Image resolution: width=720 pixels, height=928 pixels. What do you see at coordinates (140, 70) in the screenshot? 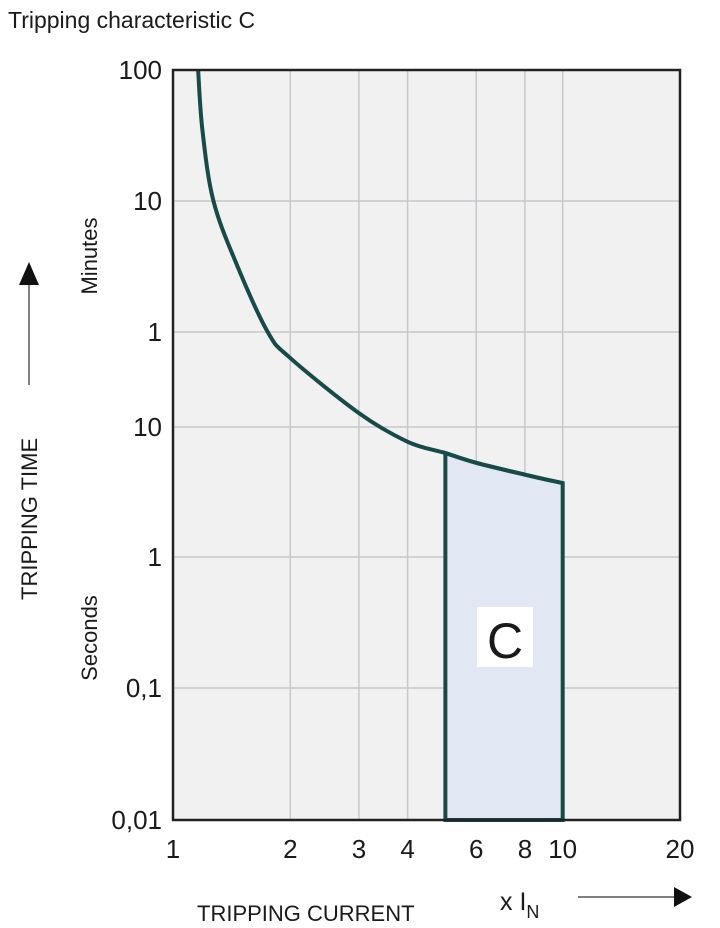
I see `y-tick-label: 100` at bounding box center [140, 70].